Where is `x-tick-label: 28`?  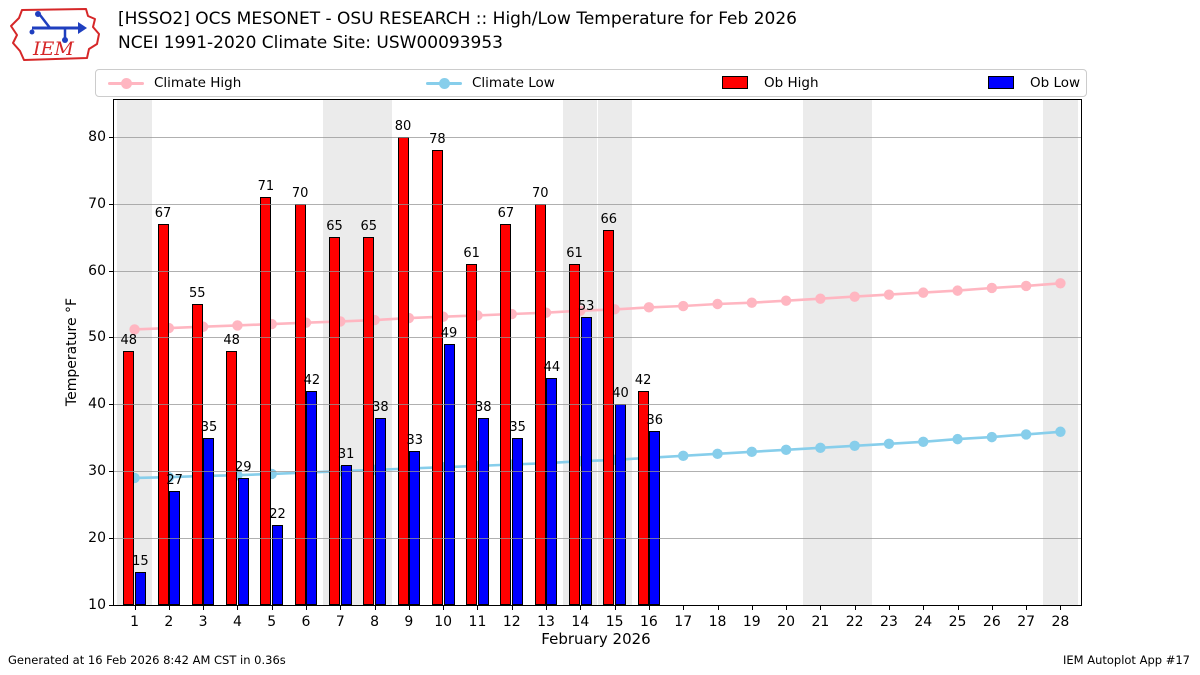
x-tick-label: 28 is located at coordinates (1060, 622).